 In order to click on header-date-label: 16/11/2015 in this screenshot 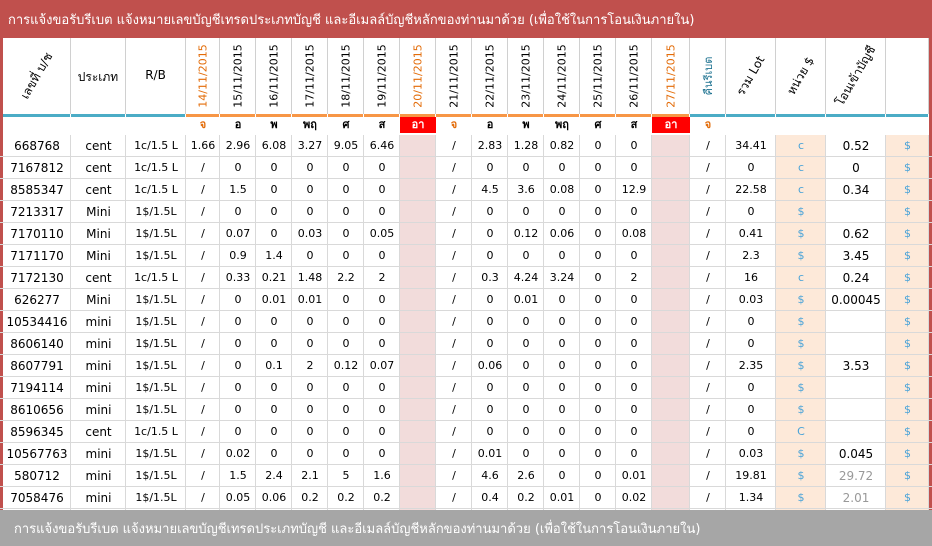, I will do `click(273, 76)`.